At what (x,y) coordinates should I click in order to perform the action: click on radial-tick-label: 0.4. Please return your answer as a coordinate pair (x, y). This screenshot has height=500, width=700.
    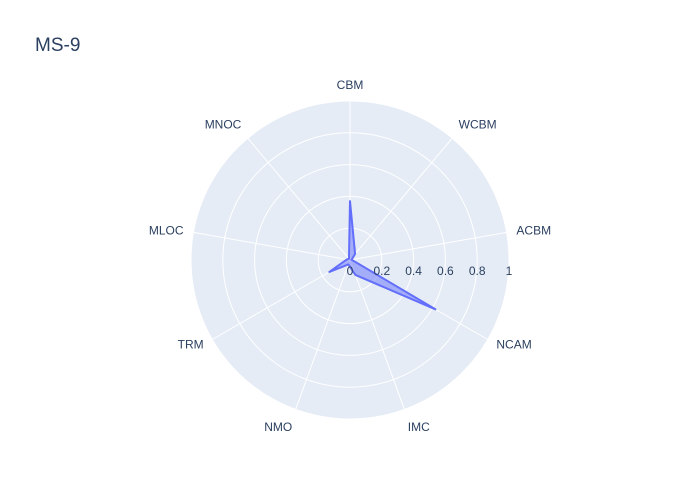
    Looking at the image, I should click on (413, 271).